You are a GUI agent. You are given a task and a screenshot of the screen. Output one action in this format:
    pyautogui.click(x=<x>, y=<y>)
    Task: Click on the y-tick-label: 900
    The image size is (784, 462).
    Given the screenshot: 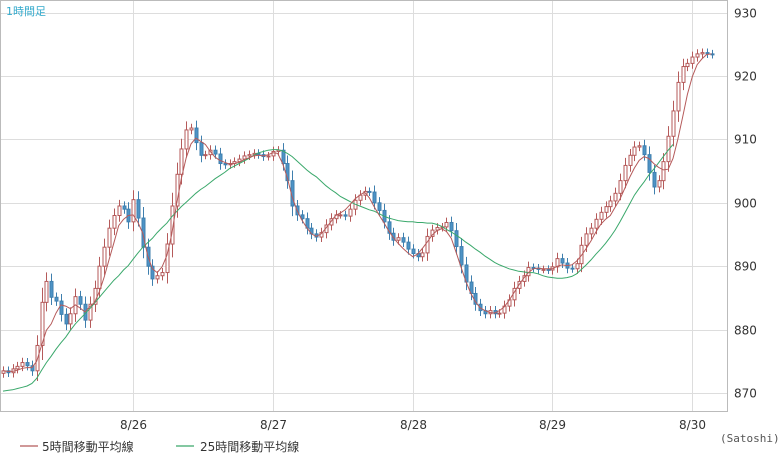 What is the action you would take?
    pyautogui.click(x=745, y=204)
    